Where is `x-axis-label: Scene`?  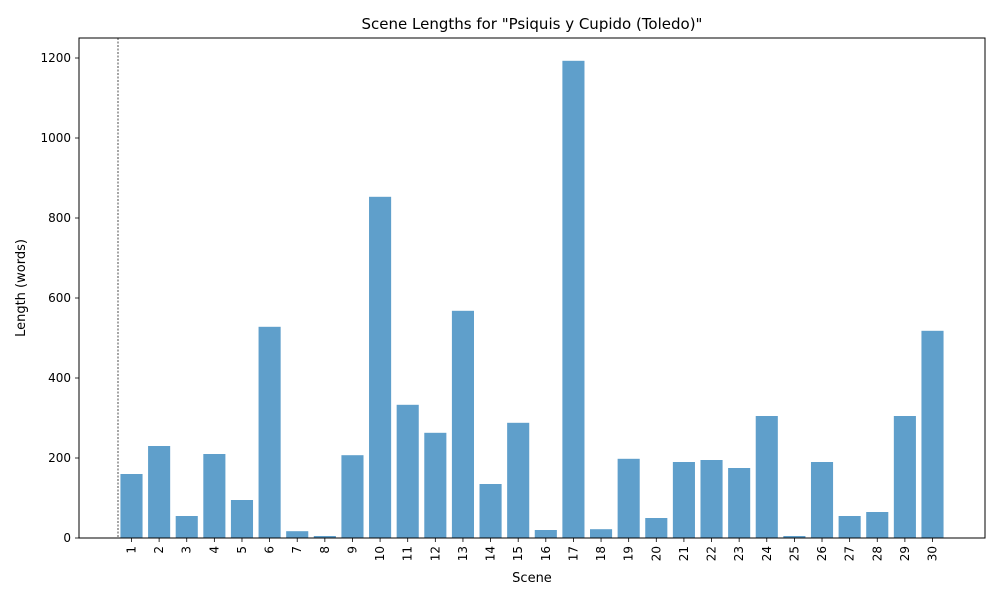 x-axis-label: Scene is located at coordinates (532, 578).